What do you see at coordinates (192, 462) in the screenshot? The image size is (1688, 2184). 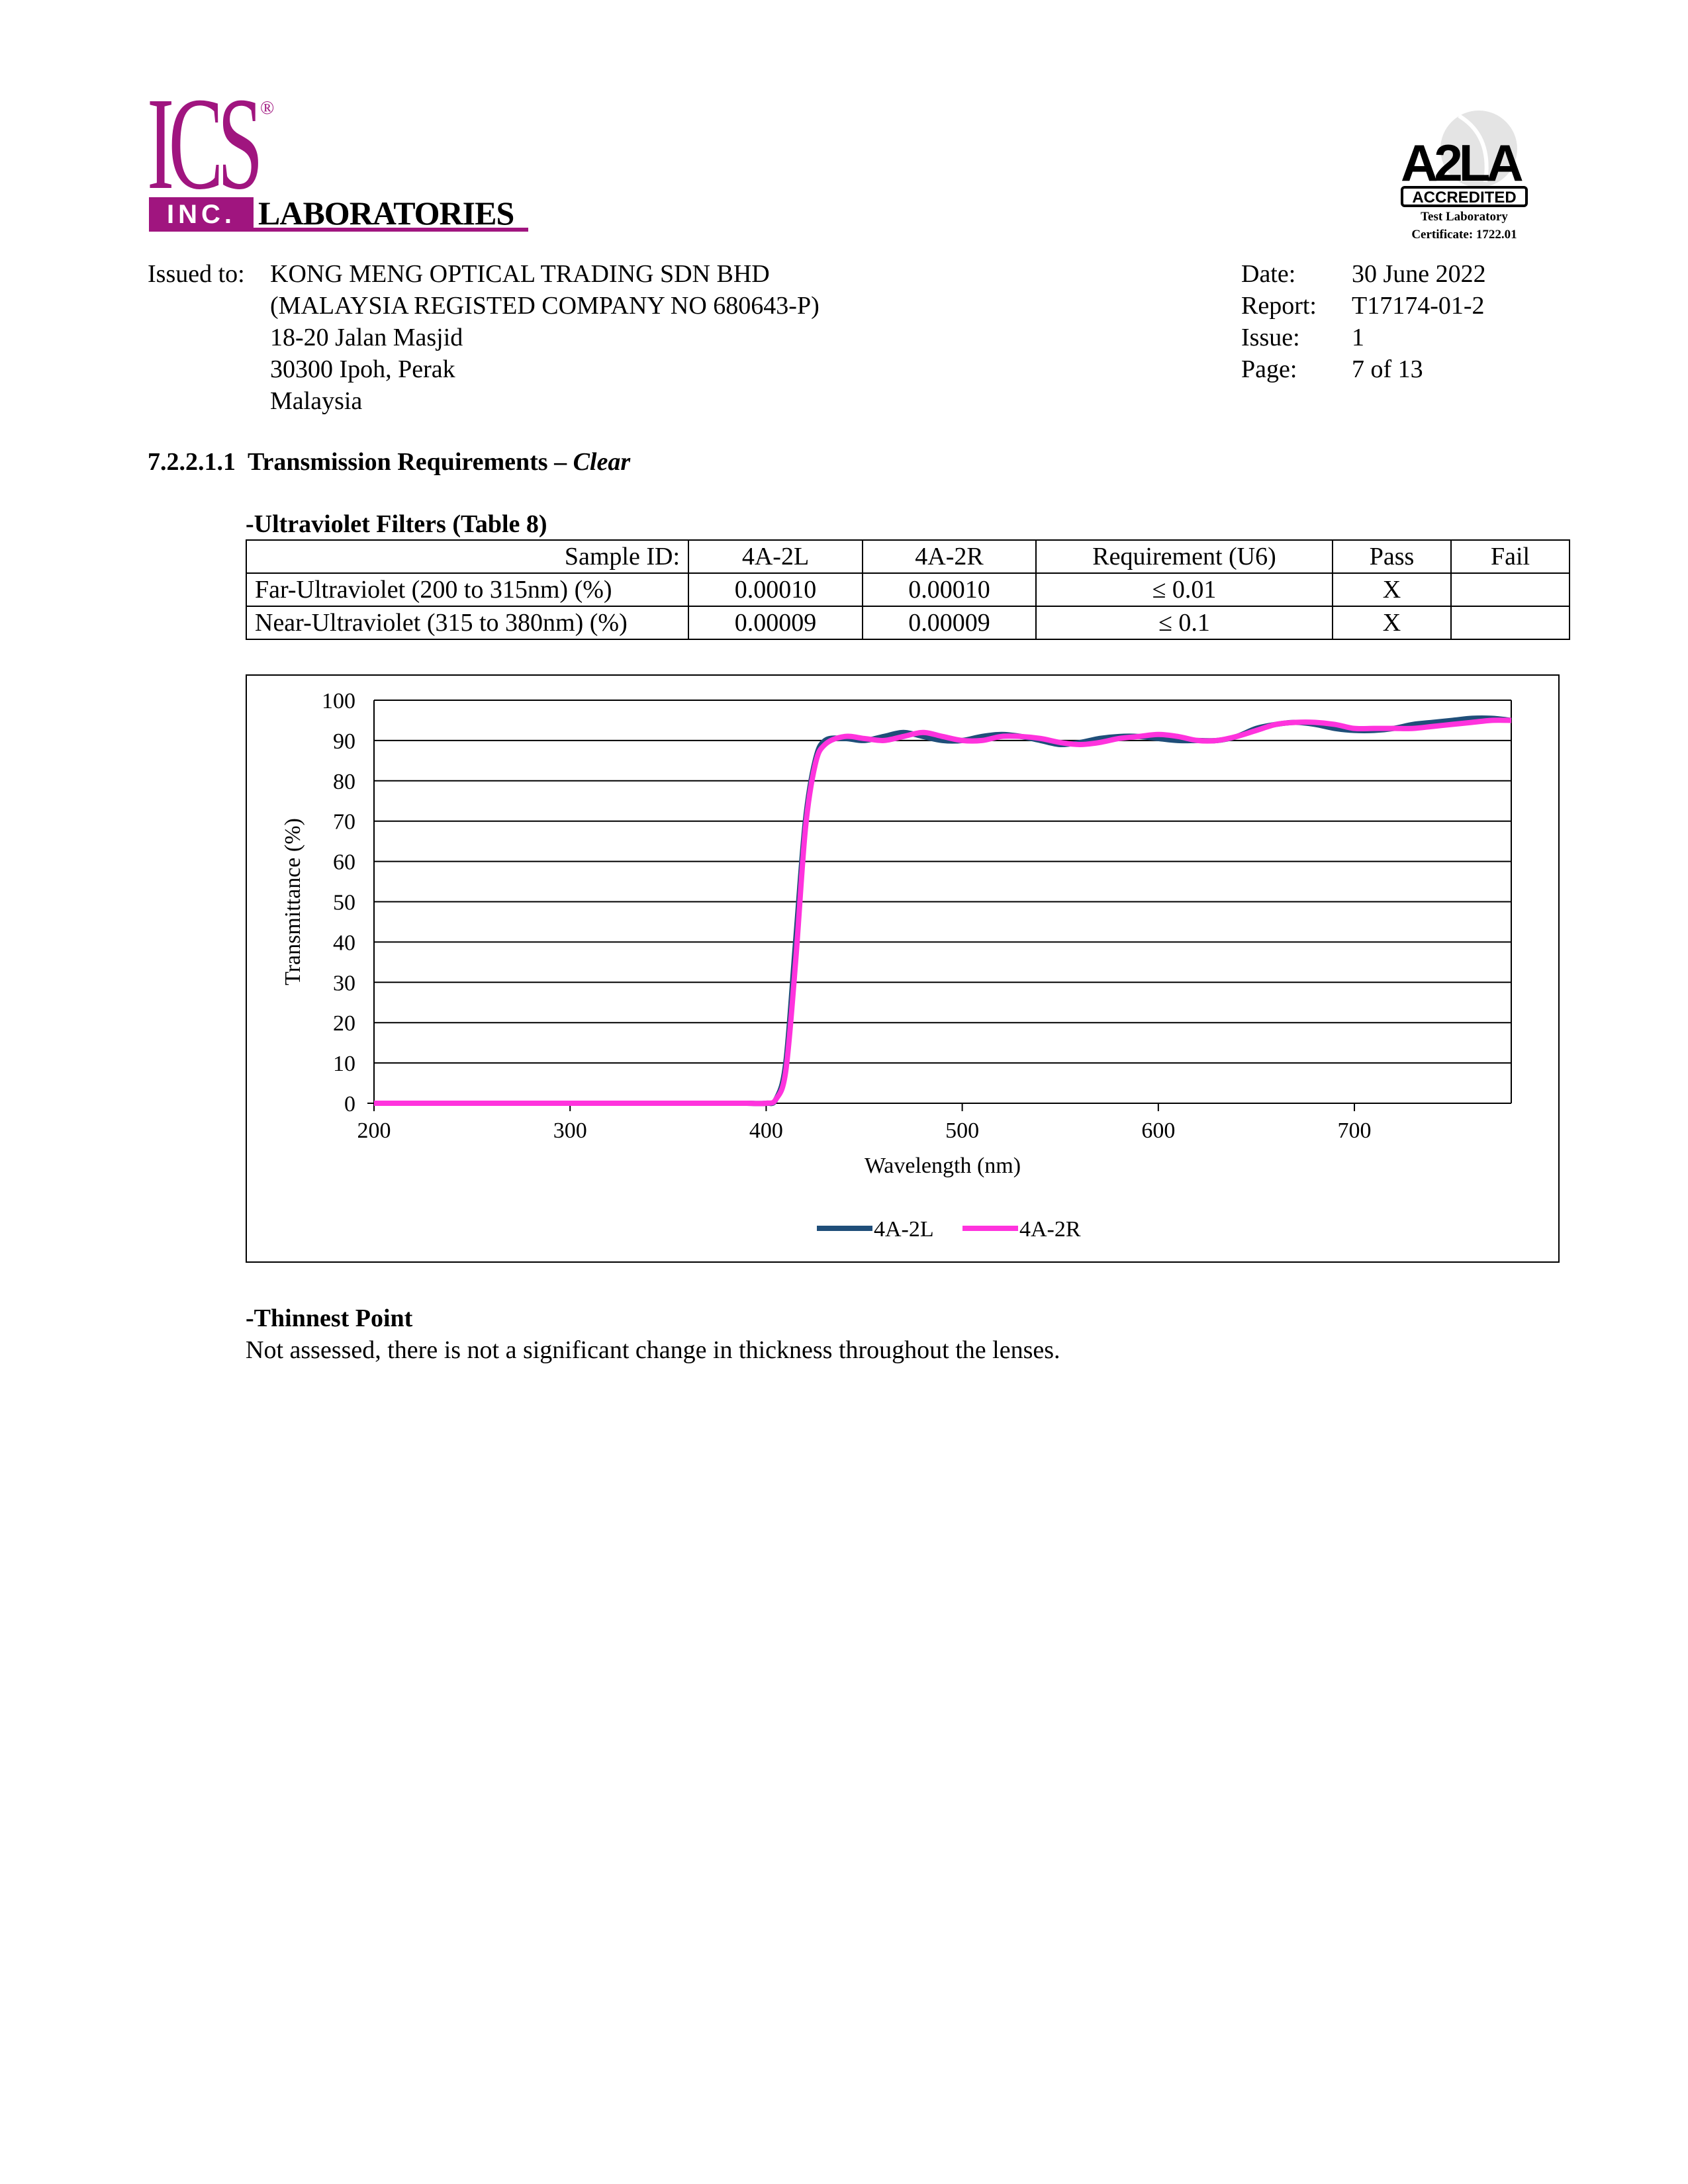 I see `section-number: 7.2.2.1.1` at bounding box center [192, 462].